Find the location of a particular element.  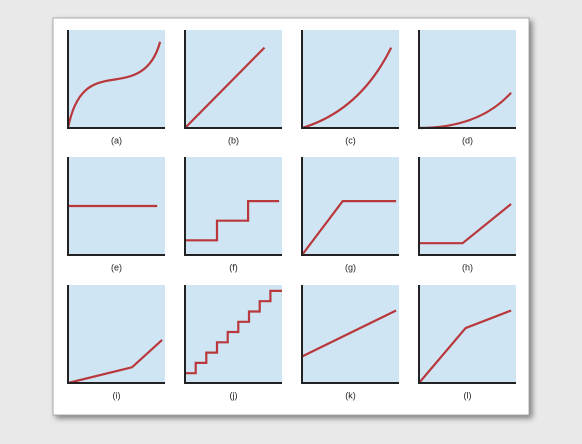

panel-label: (e) is located at coordinates (116, 267).